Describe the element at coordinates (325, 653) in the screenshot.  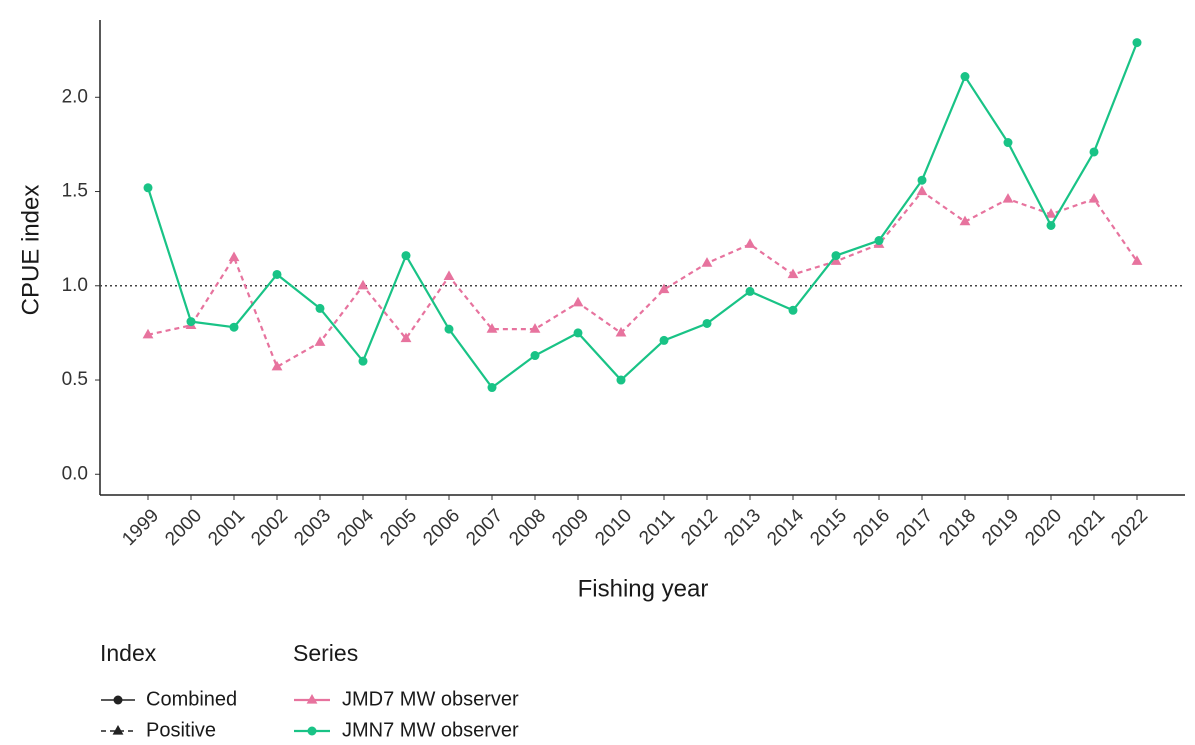
I see `legend-title: Series` at that location.